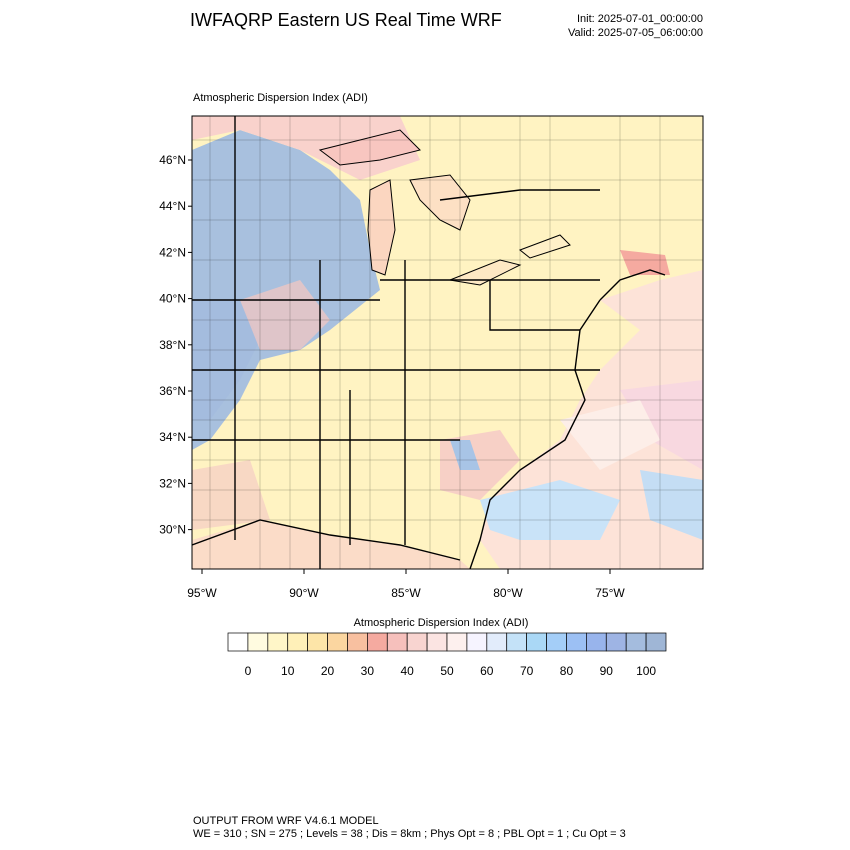 This screenshot has width=850, height=850. I want to click on lon-label: 90°W, so click(304, 593).